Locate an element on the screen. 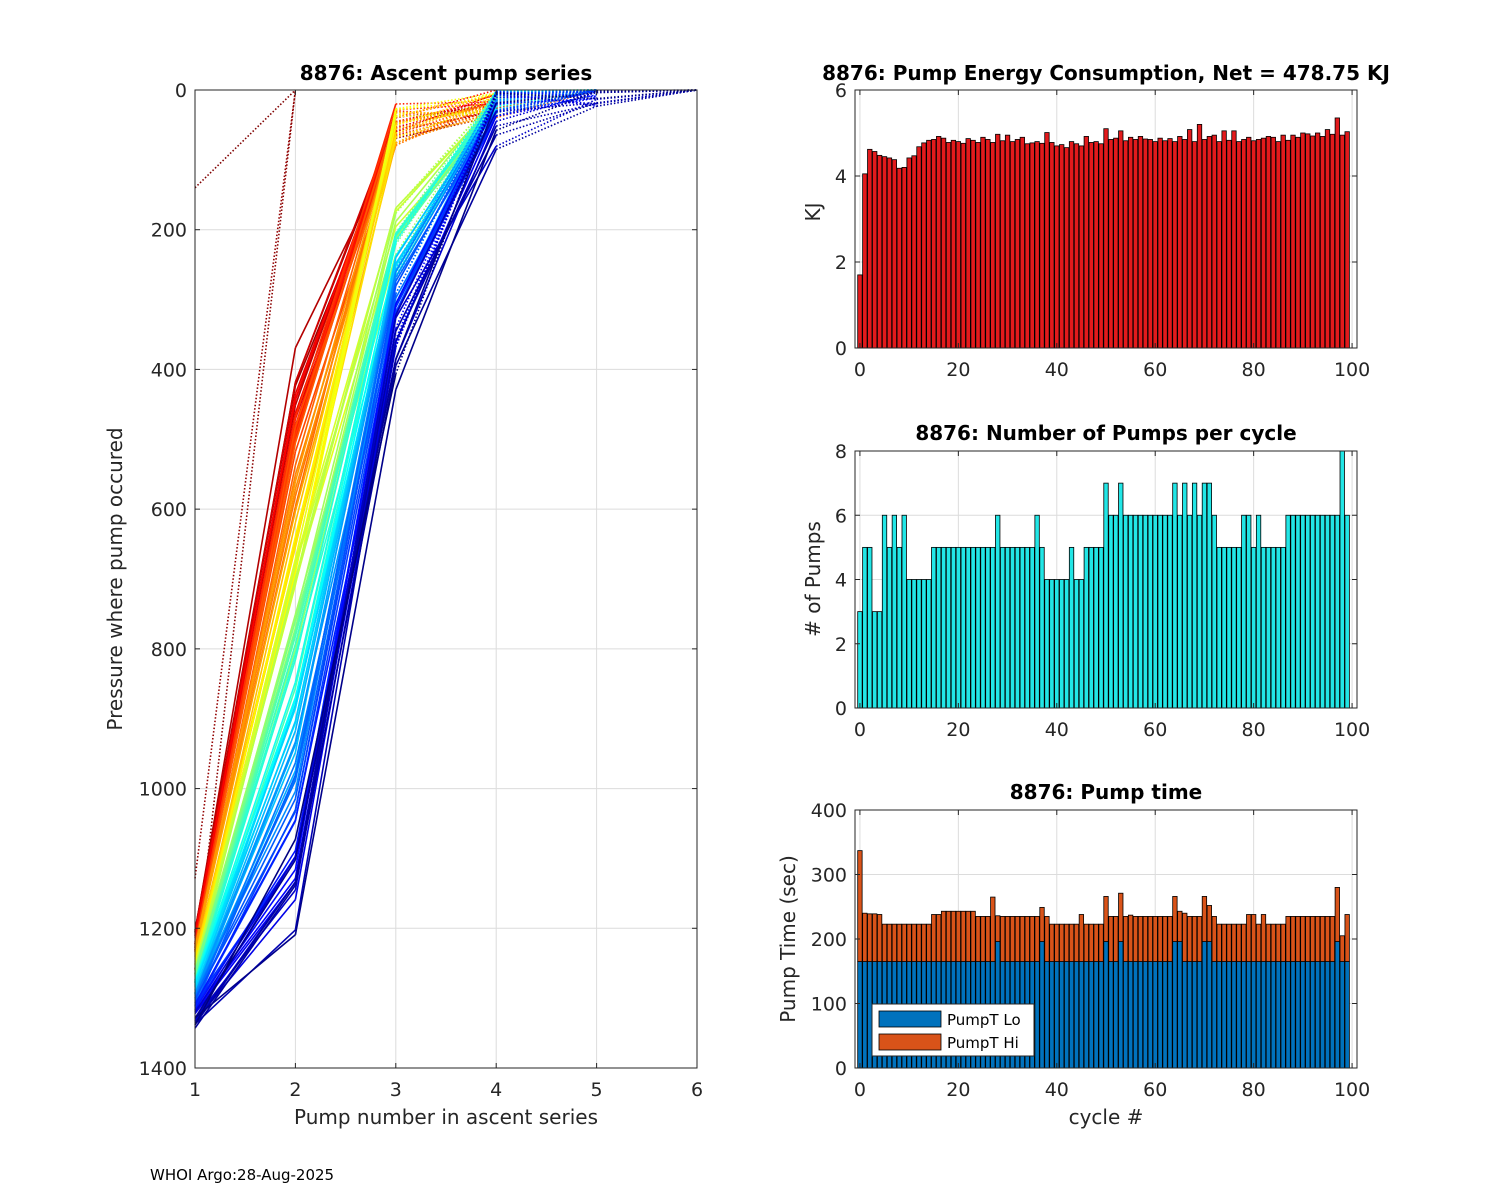 This screenshot has height=1200, width=1500. y-tick-label: 0 is located at coordinates (841, 1069).